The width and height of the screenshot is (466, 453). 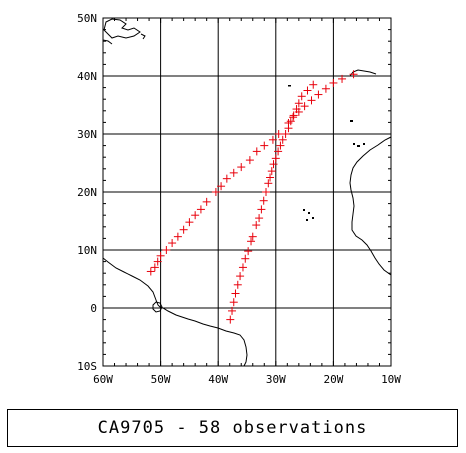 What do you see at coordinates (218, 379) in the screenshot?
I see `lon-tick-label: 40W` at bounding box center [218, 379].